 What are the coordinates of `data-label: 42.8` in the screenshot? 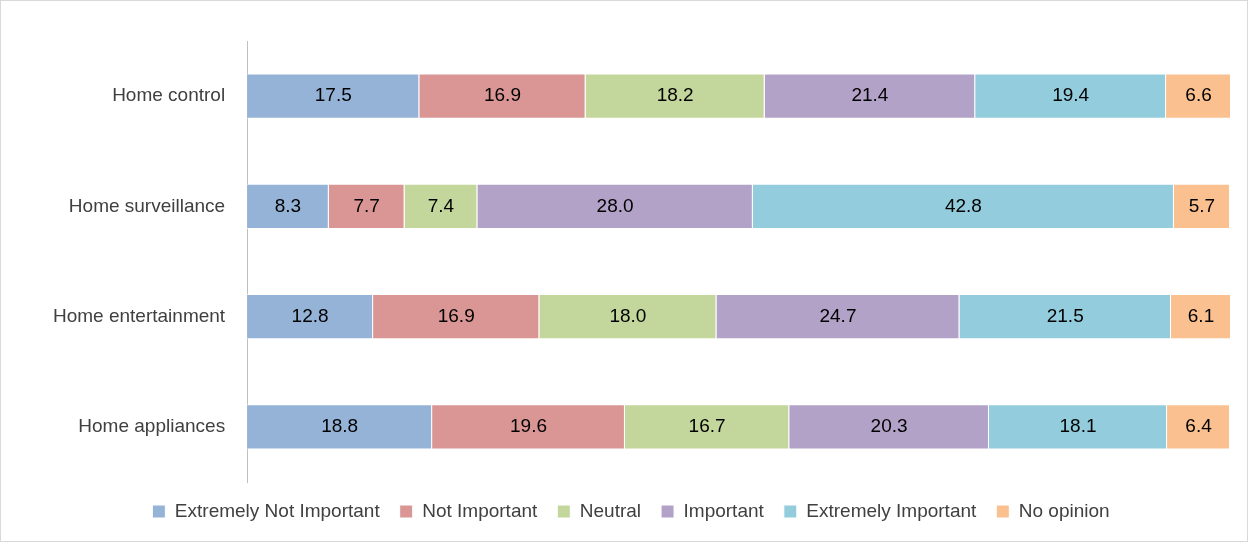 It's located at (963, 205).